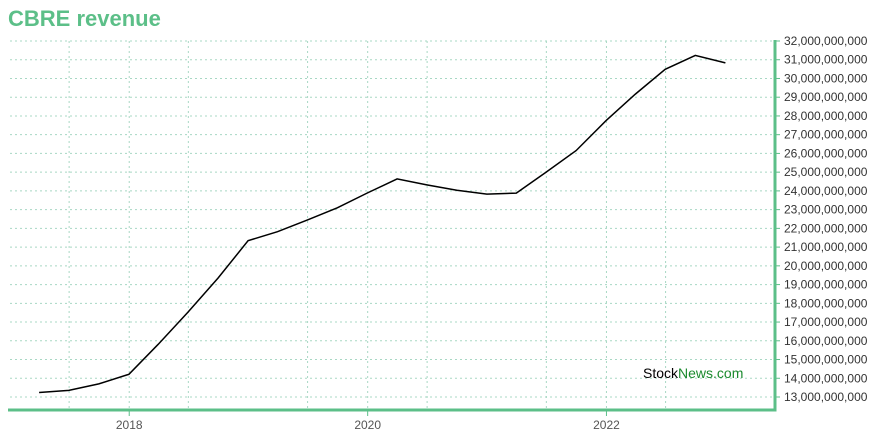 The image size is (880, 440). What do you see at coordinates (826, 247) in the screenshot?
I see `y-tick-label: 21,000,000,000` at bounding box center [826, 247].